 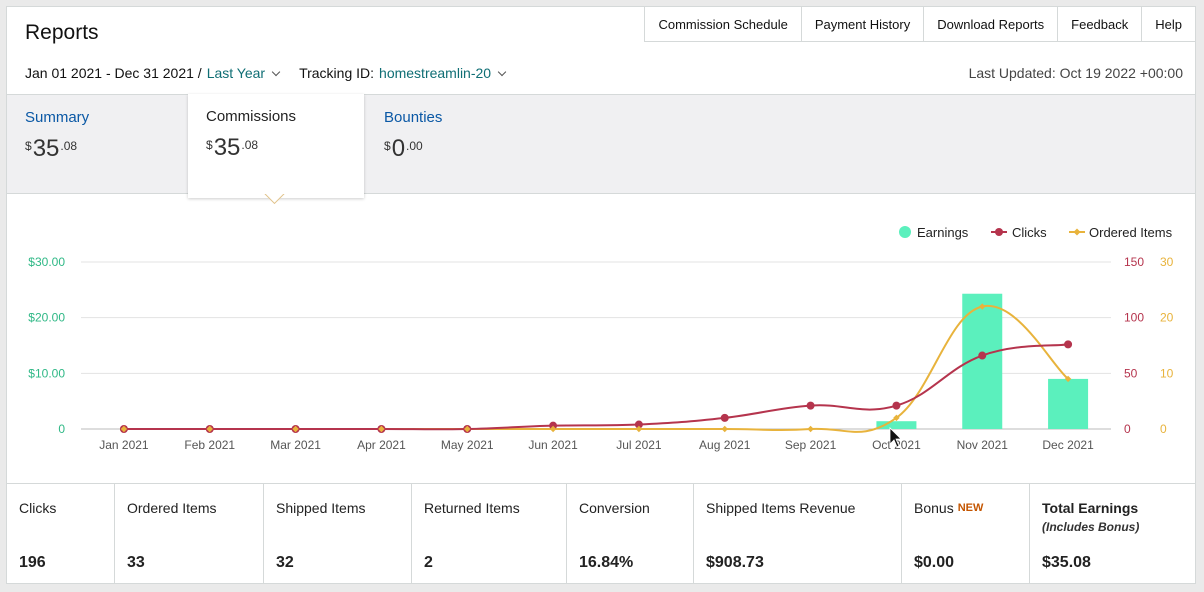 What do you see at coordinates (251, 116) in the screenshot?
I see `commissions-label: Commissions` at bounding box center [251, 116].